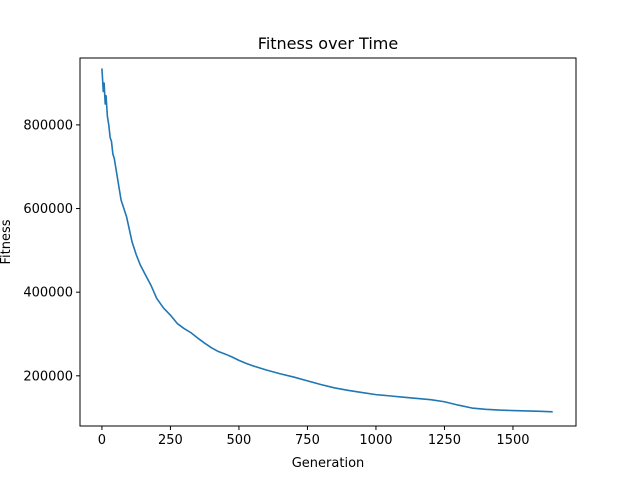  What do you see at coordinates (48, 376) in the screenshot?
I see `y-tick-label: 200000` at bounding box center [48, 376].